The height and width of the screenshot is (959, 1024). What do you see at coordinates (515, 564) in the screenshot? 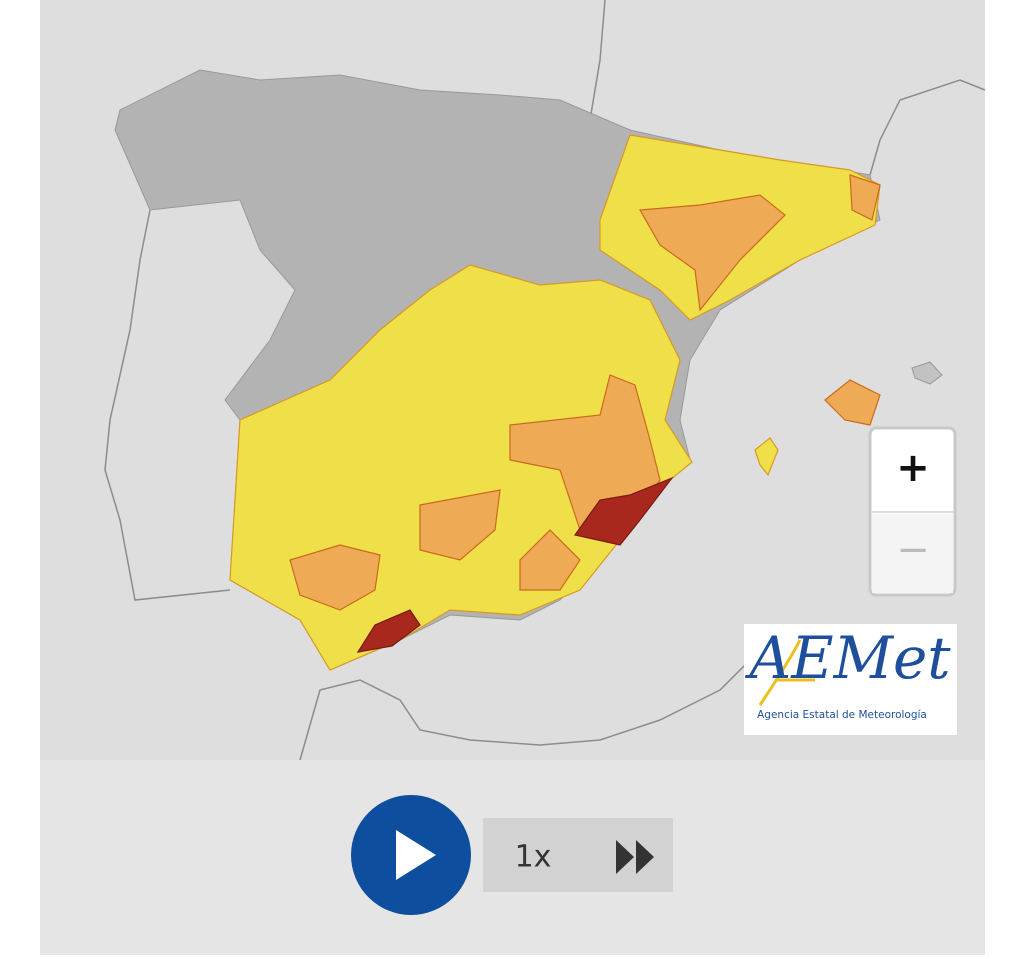
I see `red-warnings` at bounding box center [515, 564].